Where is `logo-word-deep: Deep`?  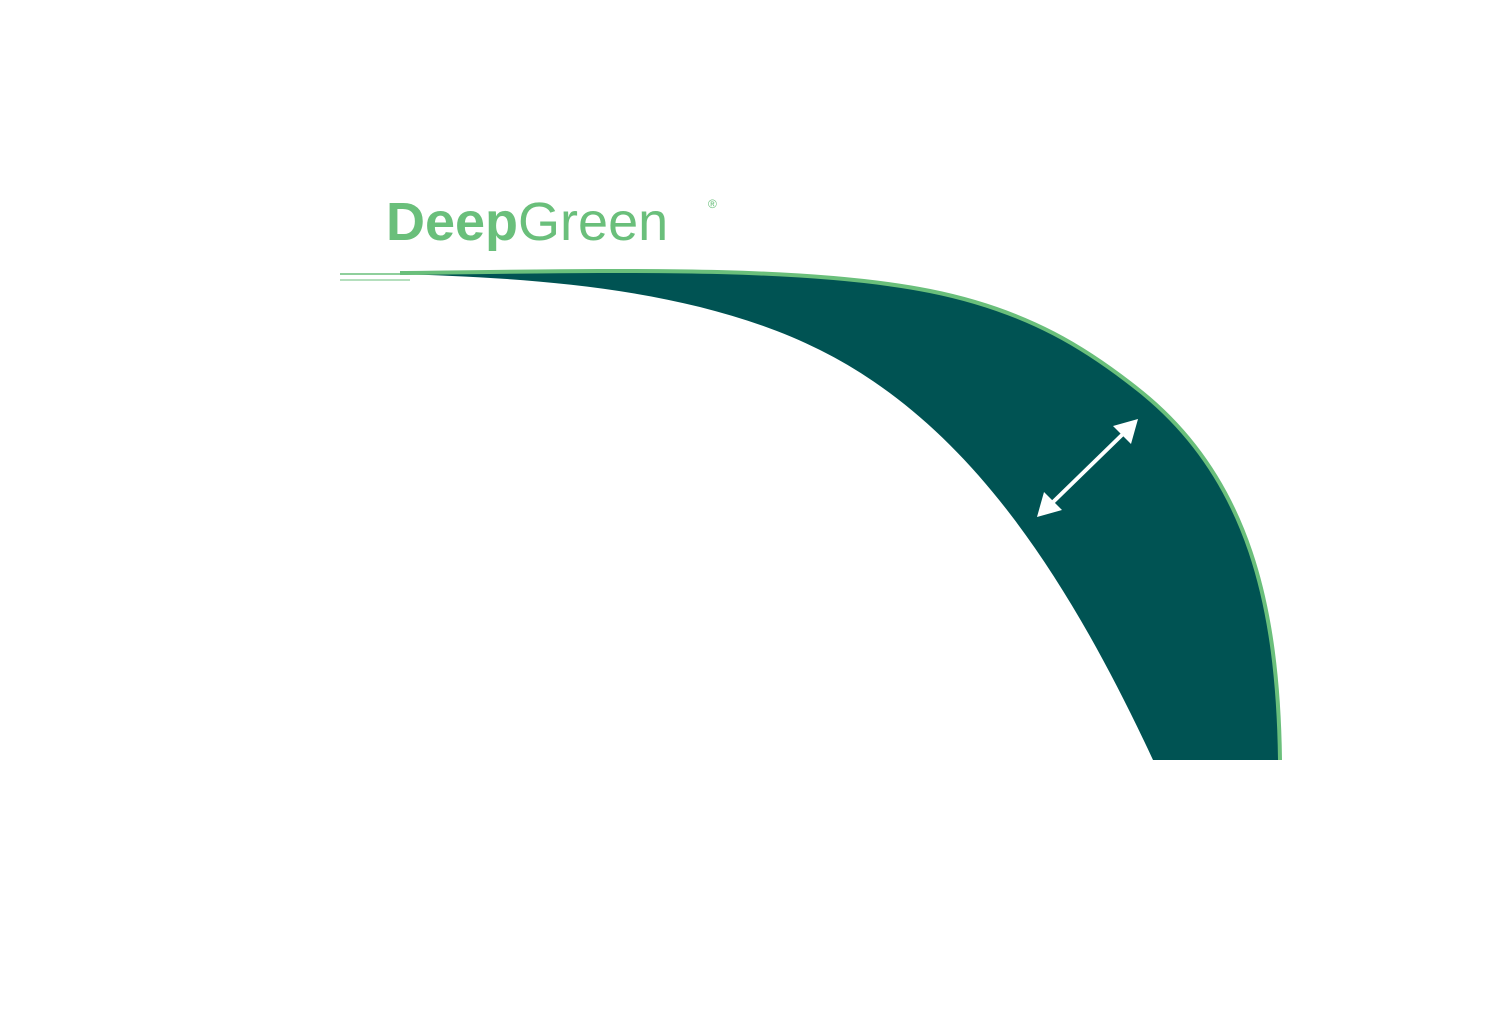 logo-word-deep: Deep is located at coordinates (452, 222).